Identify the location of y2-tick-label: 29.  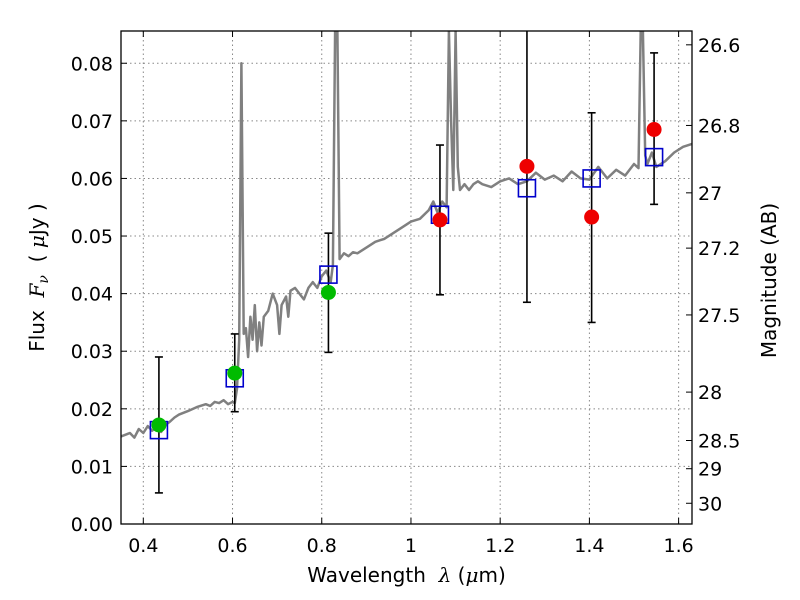
(710, 470).